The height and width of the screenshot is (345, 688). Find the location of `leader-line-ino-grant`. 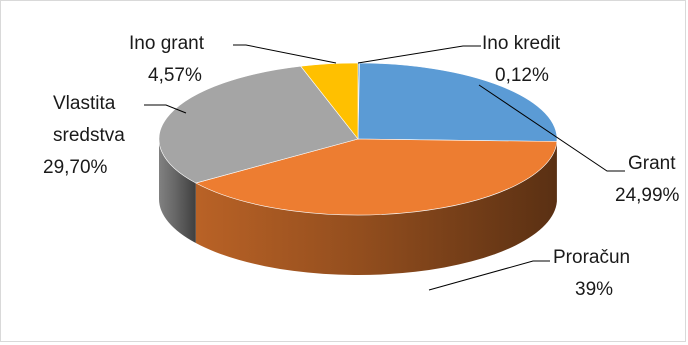

leader-line-ino-grant is located at coordinates (284, 54).